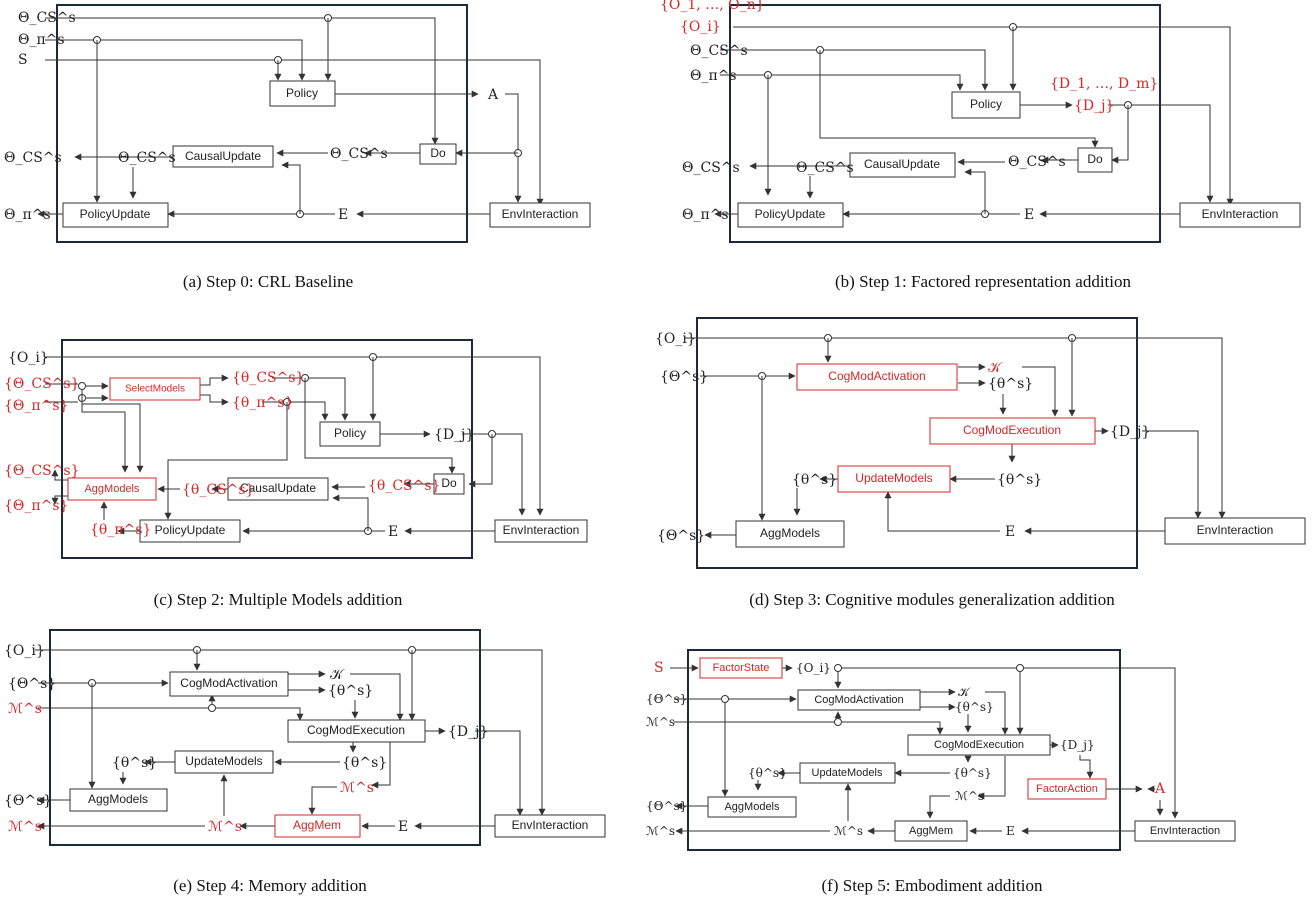 This screenshot has width=1315, height=905. What do you see at coordinates (36, 406) in the screenshot?
I see `input-theta-pi: {Θ_π^s}` at bounding box center [36, 406].